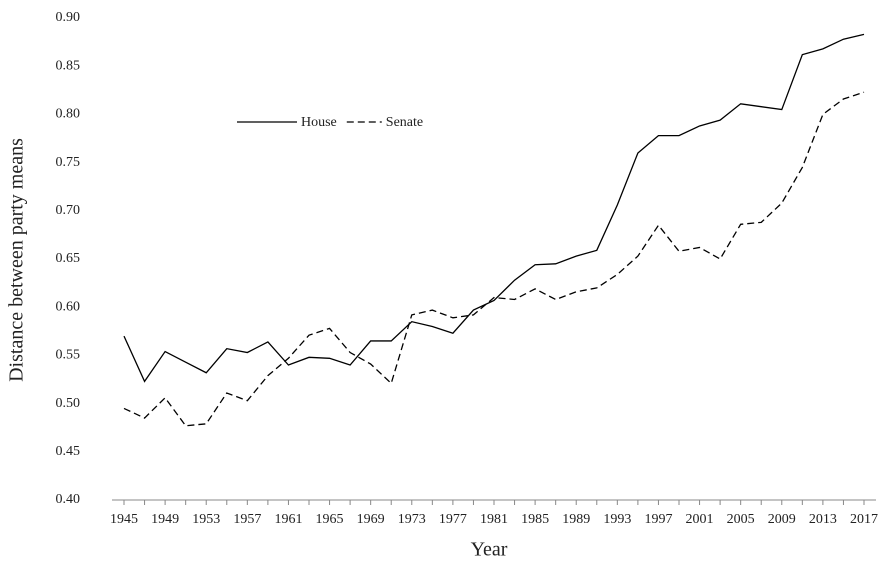 This screenshot has height=564, width=884. I want to click on x-tick-label: 2009, so click(782, 519).